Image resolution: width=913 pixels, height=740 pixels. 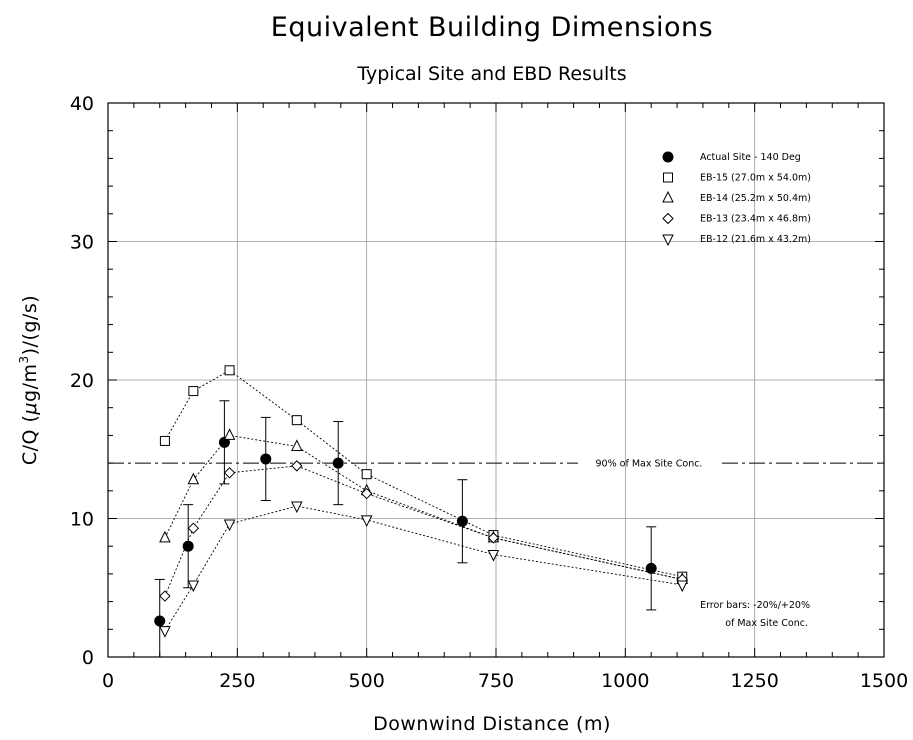 What do you see at coordinates (649, 464) in the screenshot?
I see `reference-line-label: 90% of Max Site Conc.` at bounding box center [649, 464].